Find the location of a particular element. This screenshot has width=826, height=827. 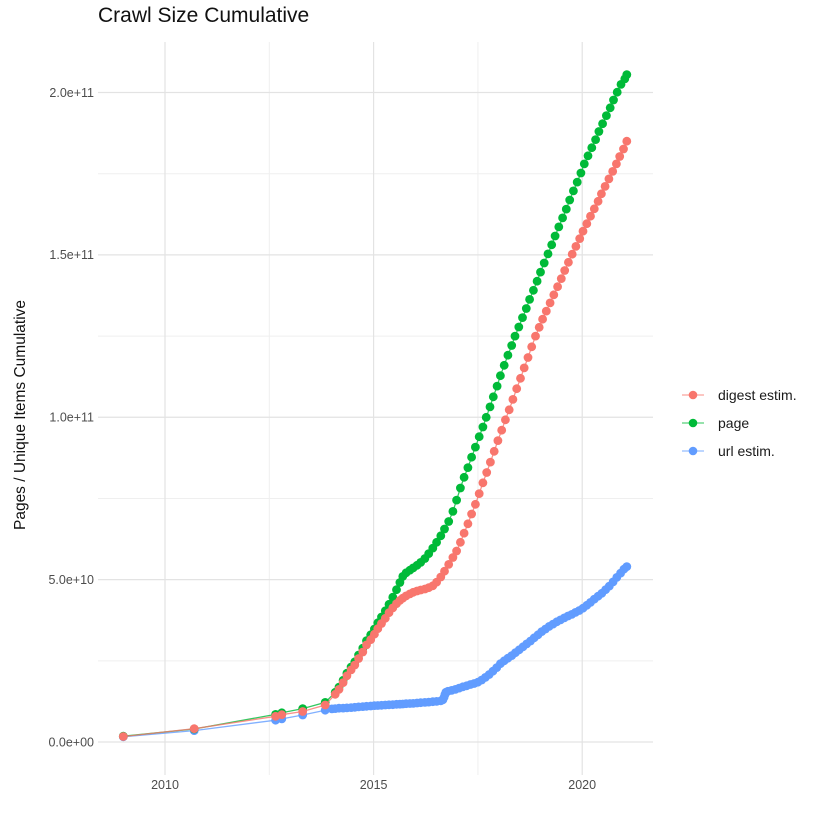

x-tick-label: 2010 is located at coordinates (165, 785).